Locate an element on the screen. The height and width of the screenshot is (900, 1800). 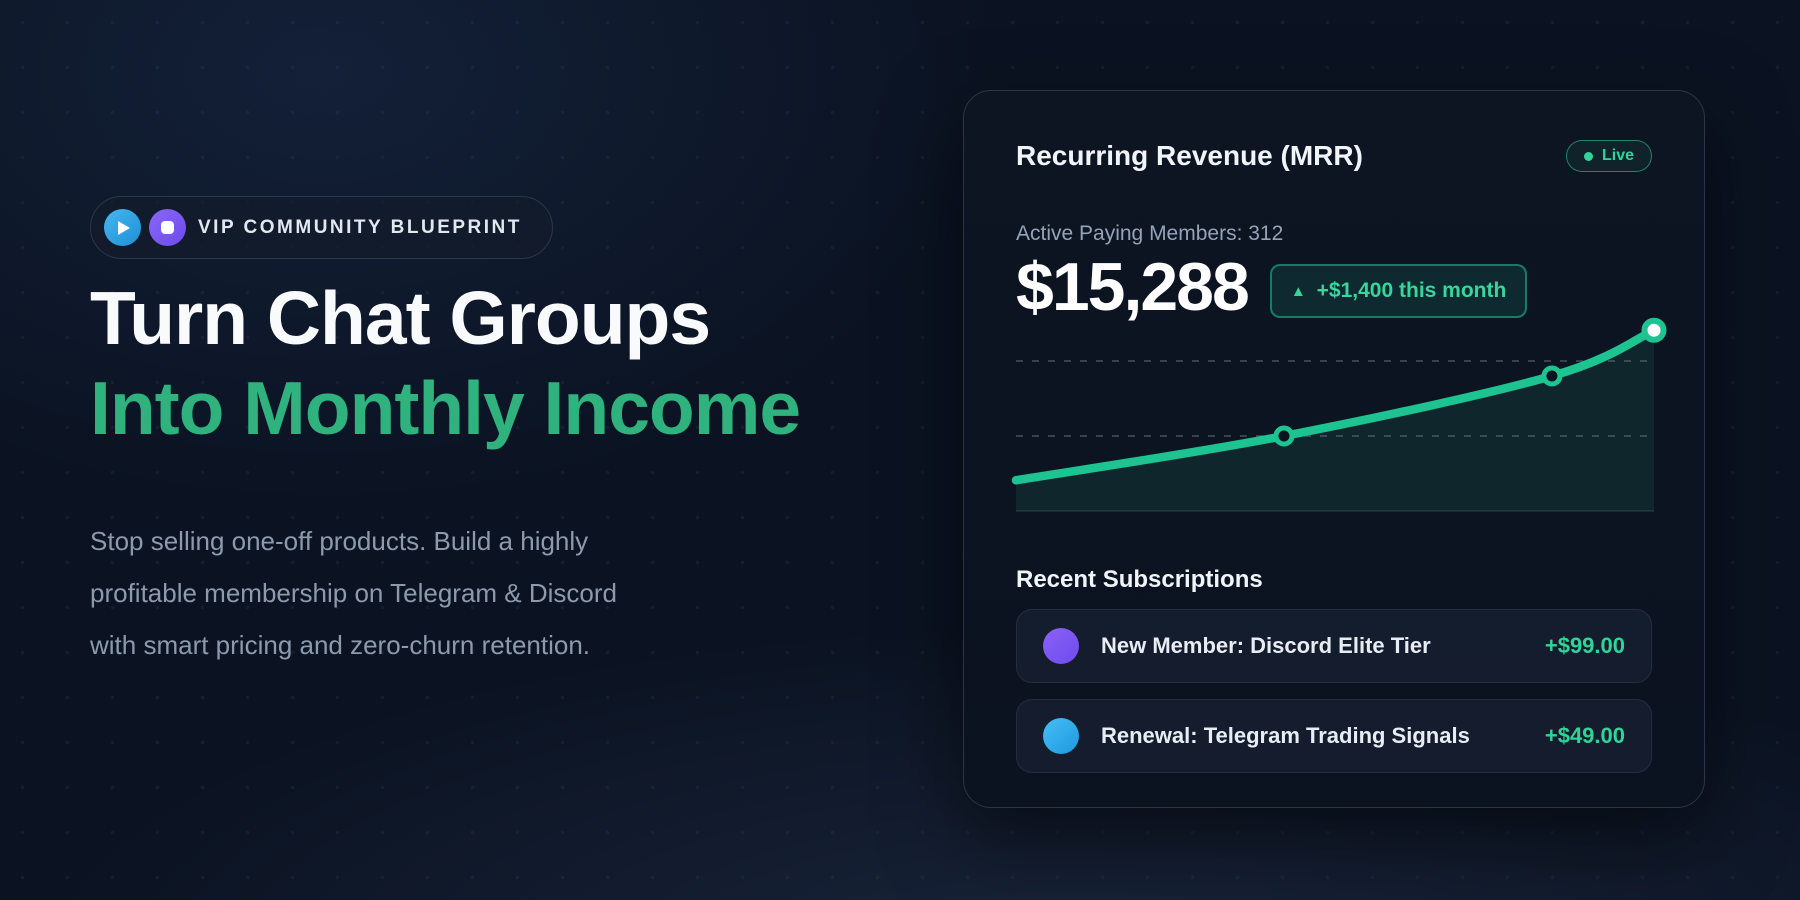
hero-heading: Turn Chat Groups Into Monthly Income is located at coordinates (500, 363).